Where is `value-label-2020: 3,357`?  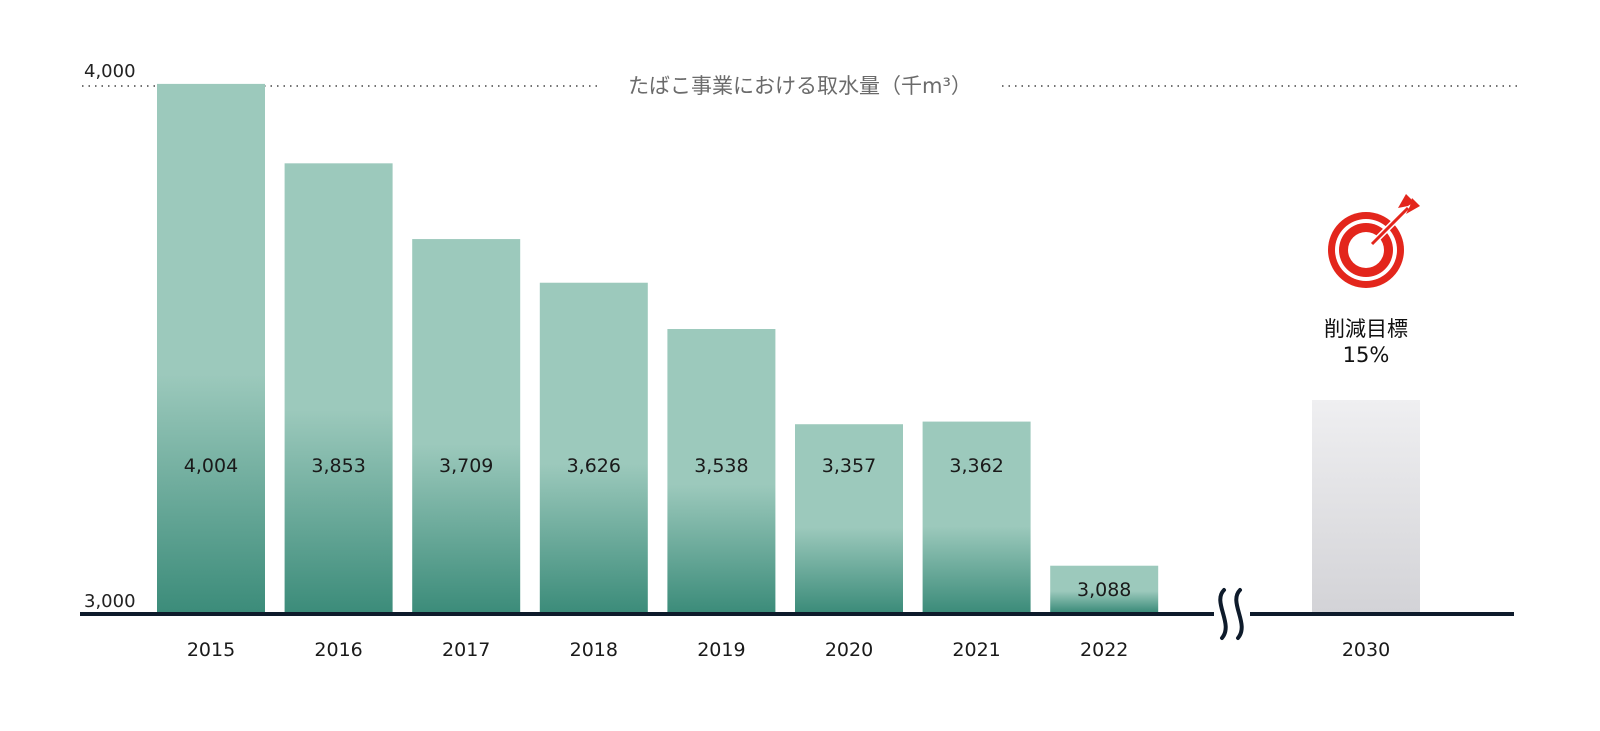
value-label-2020: 3,357 is located at coordinates (849, 466).